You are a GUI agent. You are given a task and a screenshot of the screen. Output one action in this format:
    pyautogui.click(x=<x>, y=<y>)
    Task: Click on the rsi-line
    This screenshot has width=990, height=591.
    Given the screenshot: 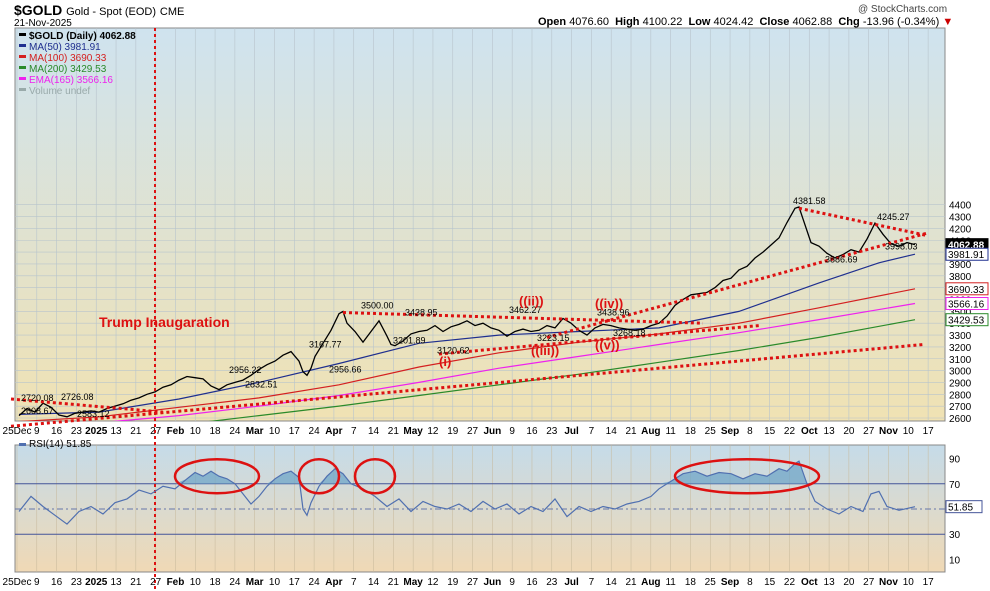 What is the action you would take?
    pyautogui.click(x=467, y=492)
    